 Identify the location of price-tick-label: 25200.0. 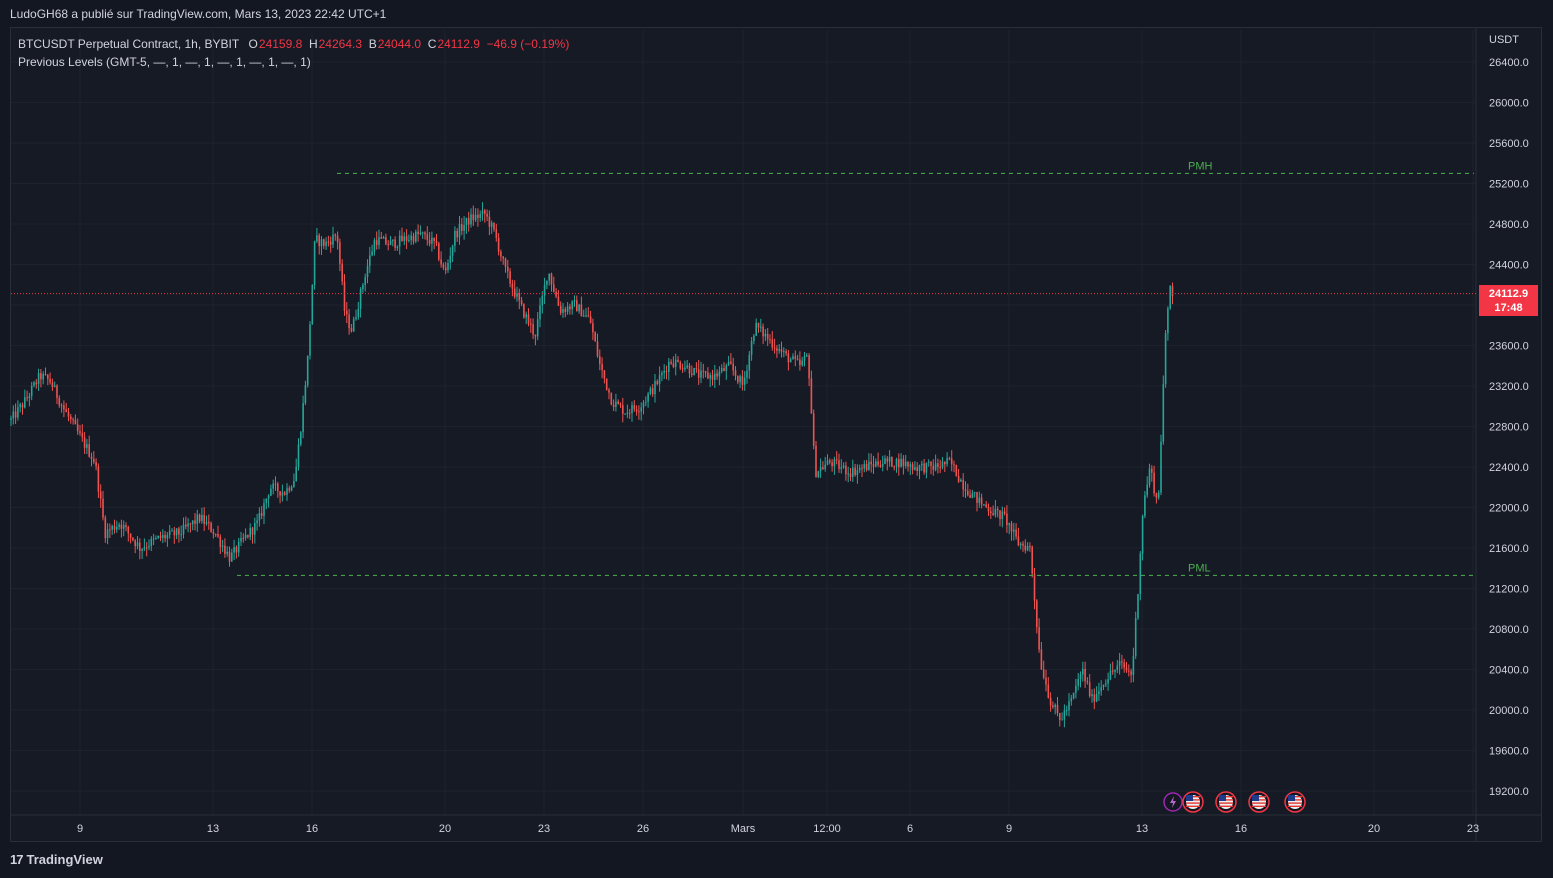
(1509, 185).